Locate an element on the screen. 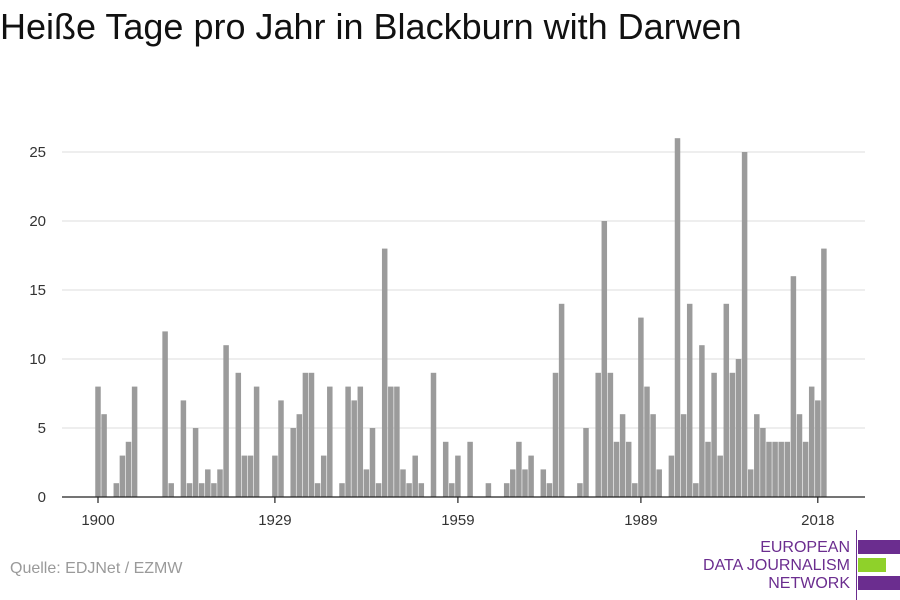  bar-1926 is located at coordinates (256, 441).